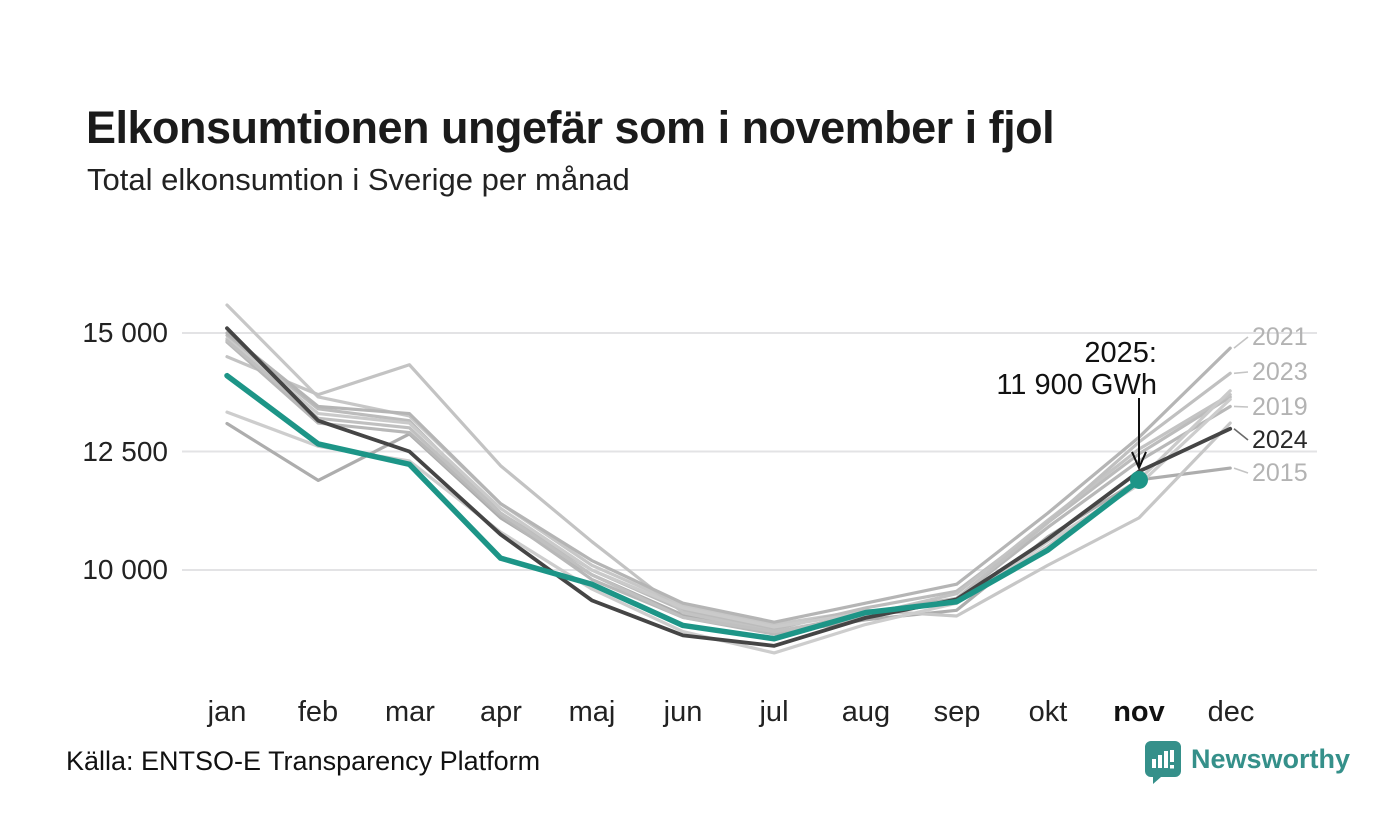  What do you see at coordinates (1280, 473) in the screenshot?
I see `line-label-2015: 2015` at bounding box center [1280, 473].